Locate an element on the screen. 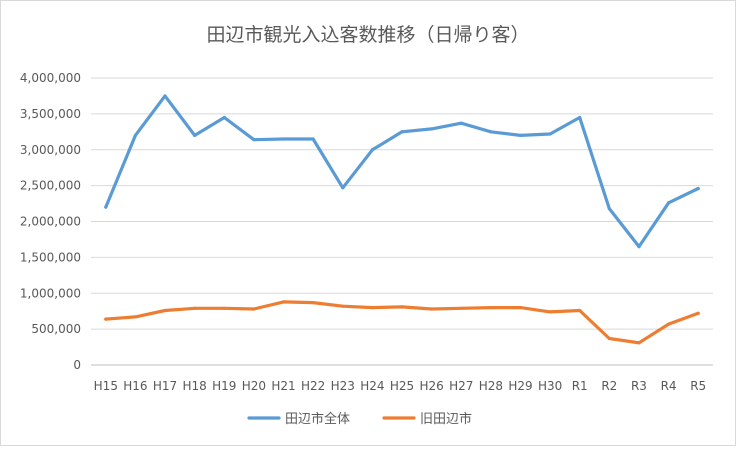 The image size is (736, 449). x-tick-label: R5 is located at coordinates (698, 386).